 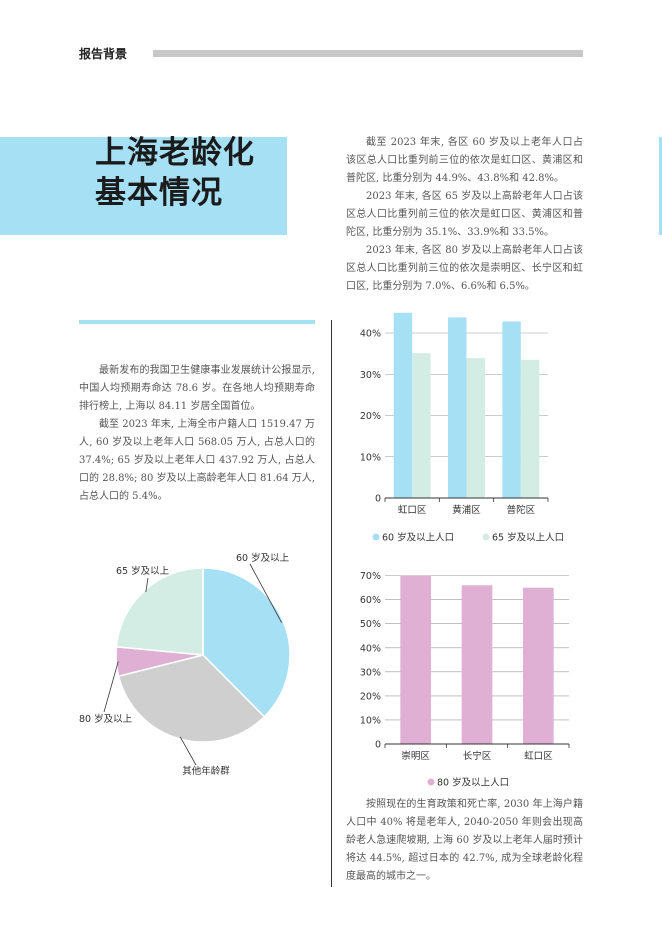 I want to click on legend-label: 65 岁及以上人口, so click(x=528, y=538).